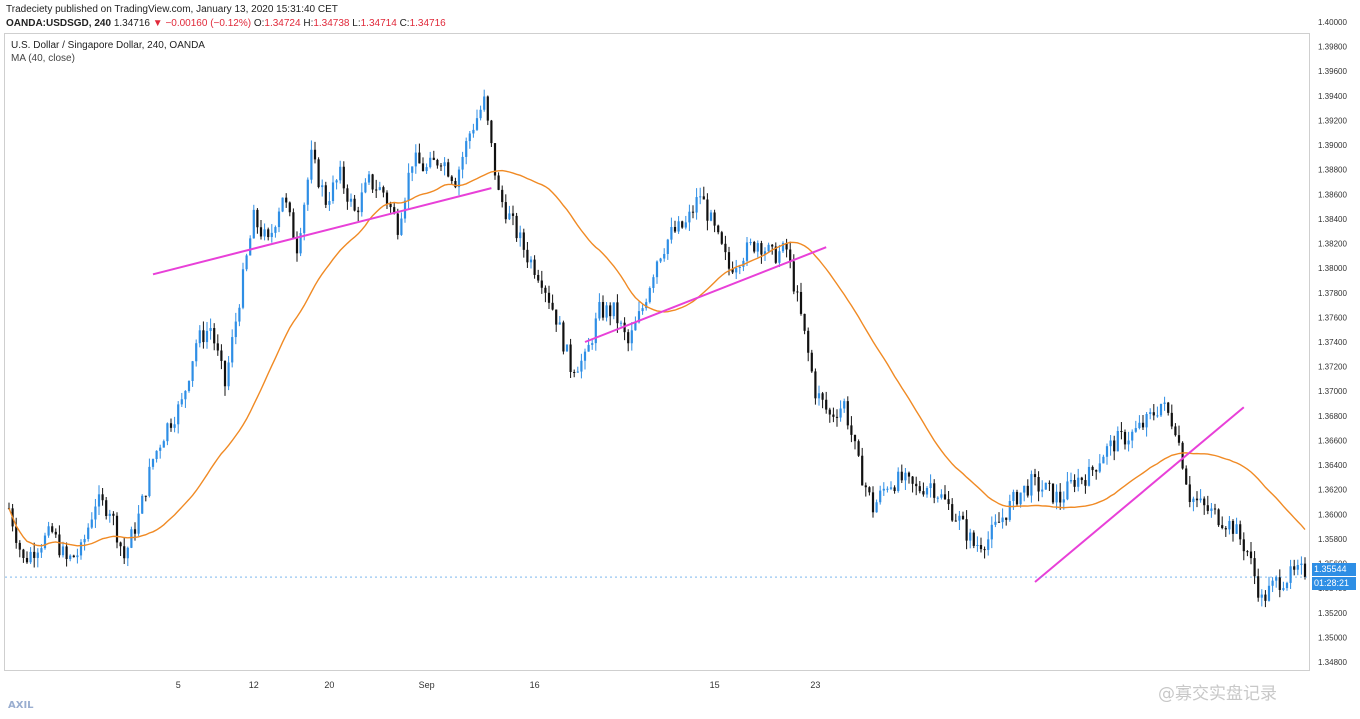 This screenshot has height=719, width=1360. Describe the element at coordinates (1332, 440) in the screenshot. I see `y-tick-label: 1.36600` at that location.